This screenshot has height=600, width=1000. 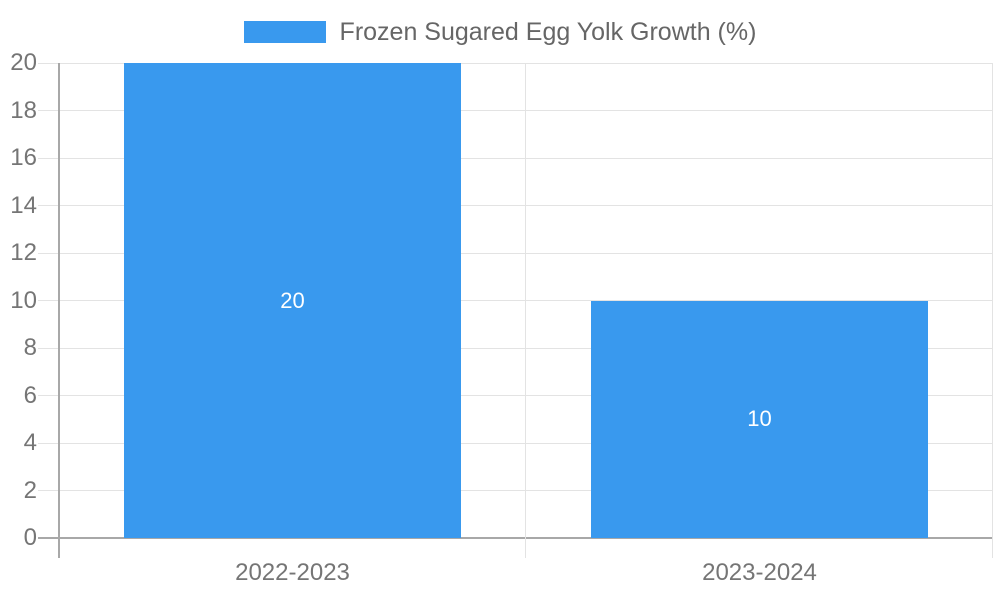 I want to click on bar-2023-2024: 10, so click(x=759, y=419).